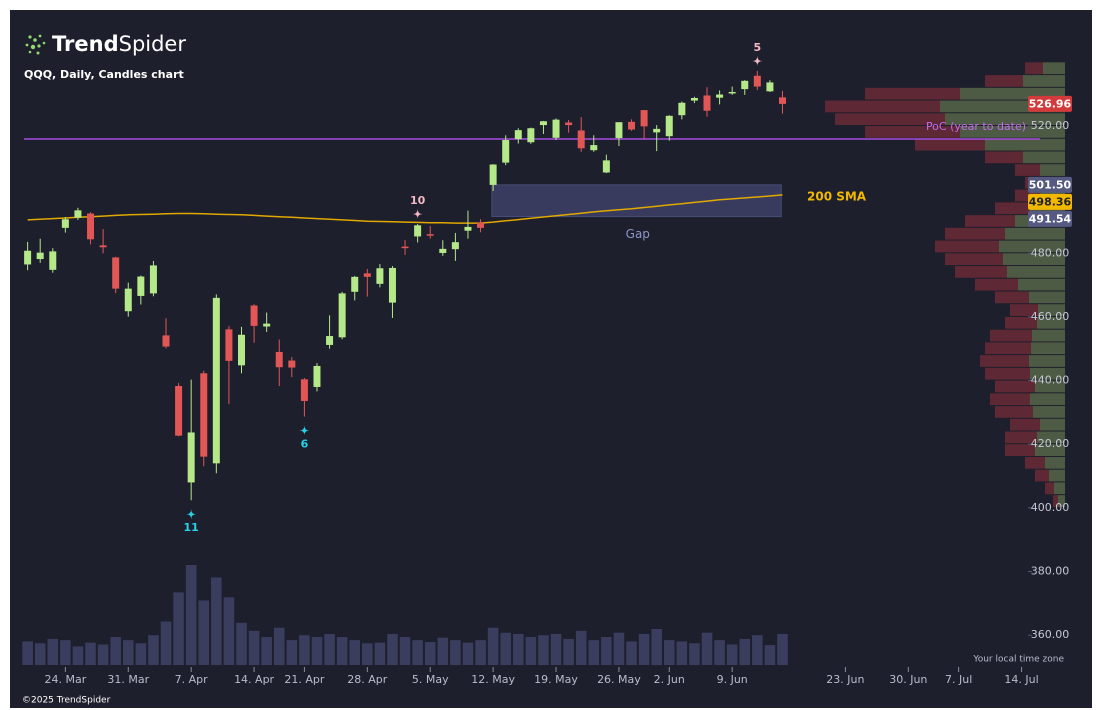 The height and width of the screenshot is (710, 1096). I want to click on x-tick-label: 28. Apr, so click(367, 679).